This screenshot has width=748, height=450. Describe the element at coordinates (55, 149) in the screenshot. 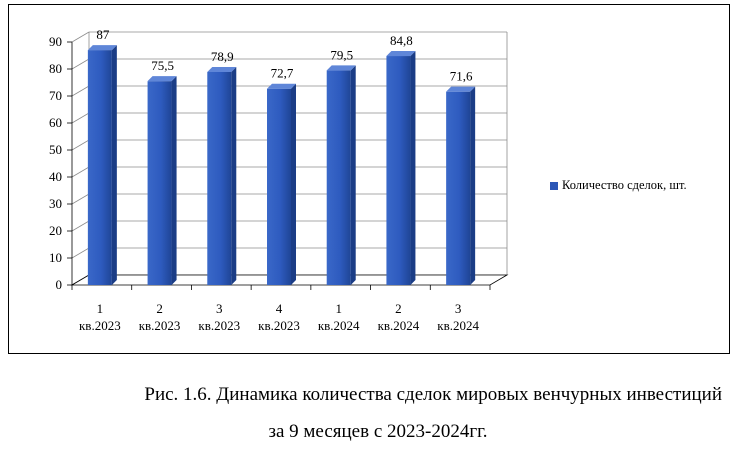

I see `y-tick-label: 50` at that location.